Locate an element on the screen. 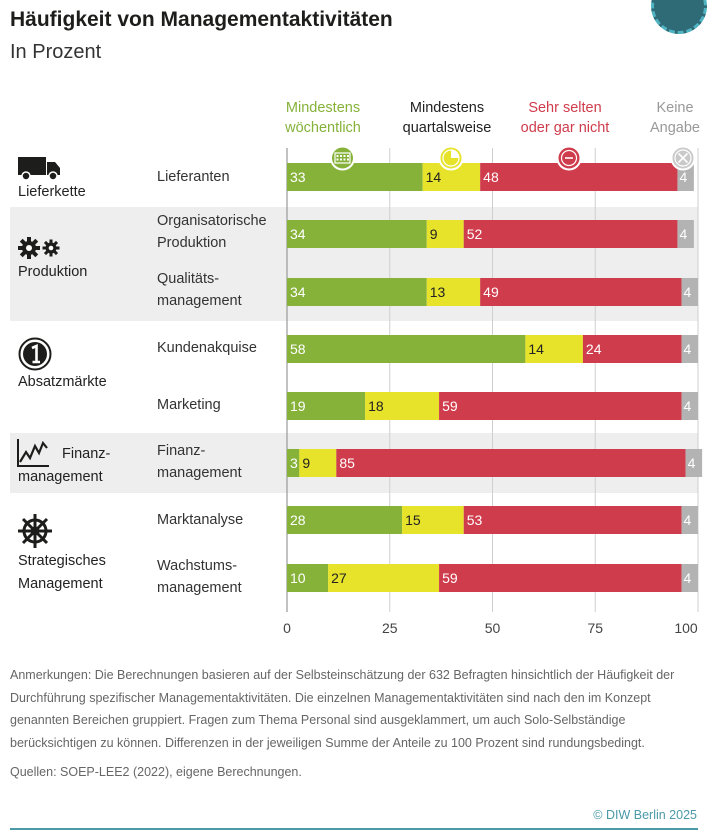 The height and width of the screenshot is (832, 707). bar-value-label: 48 is located at coordinates (491, 177).